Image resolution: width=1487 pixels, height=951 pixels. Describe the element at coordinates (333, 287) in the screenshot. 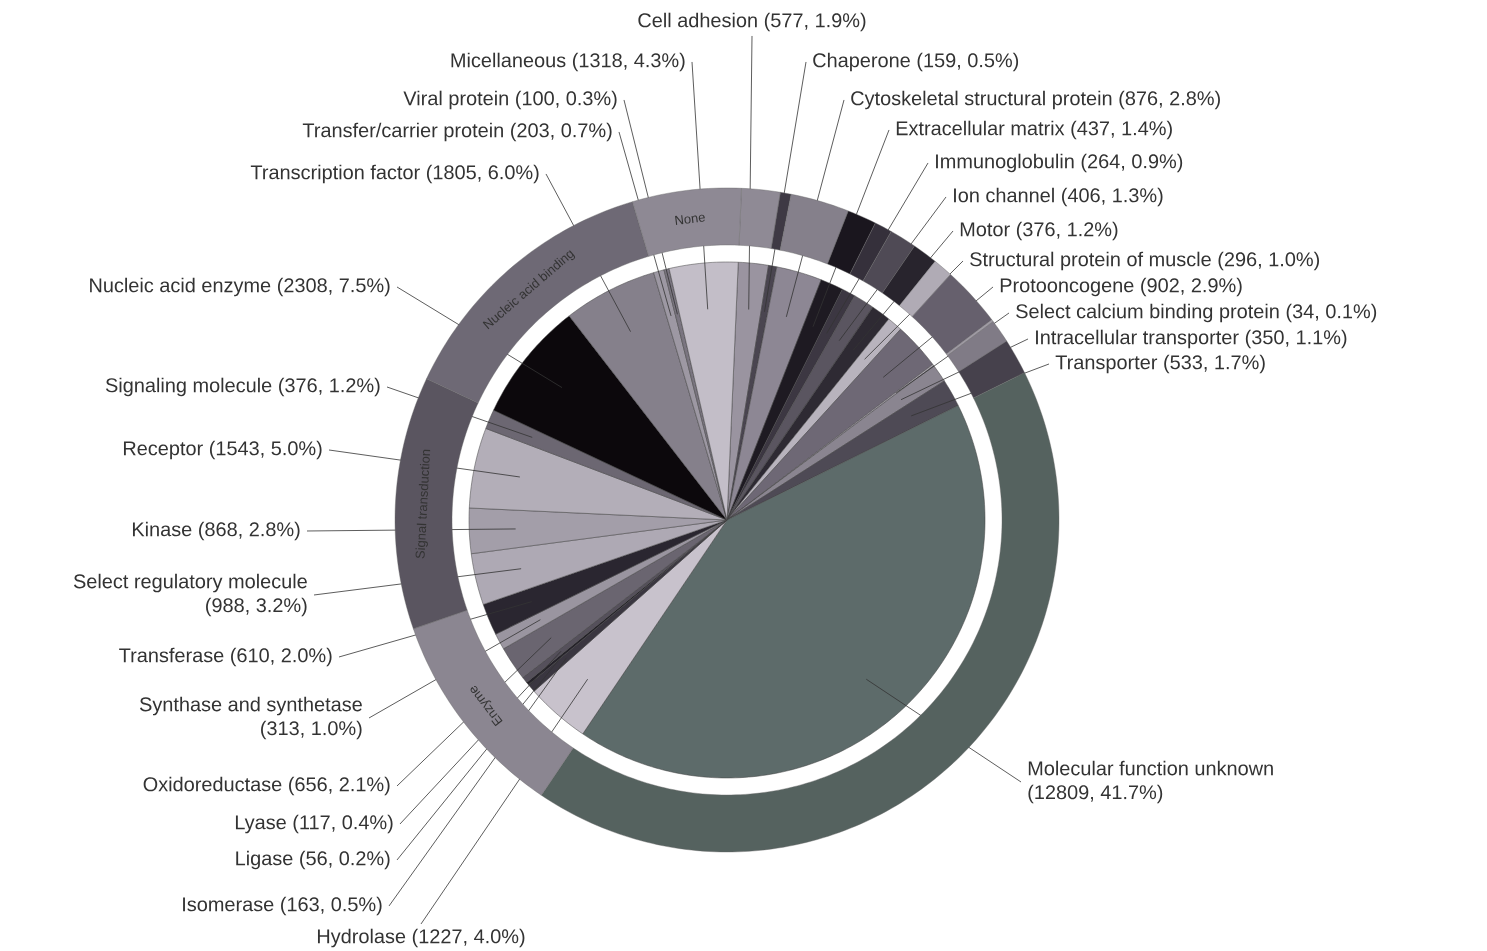

I see `data-label: (2308, 7.5%)` at that location.